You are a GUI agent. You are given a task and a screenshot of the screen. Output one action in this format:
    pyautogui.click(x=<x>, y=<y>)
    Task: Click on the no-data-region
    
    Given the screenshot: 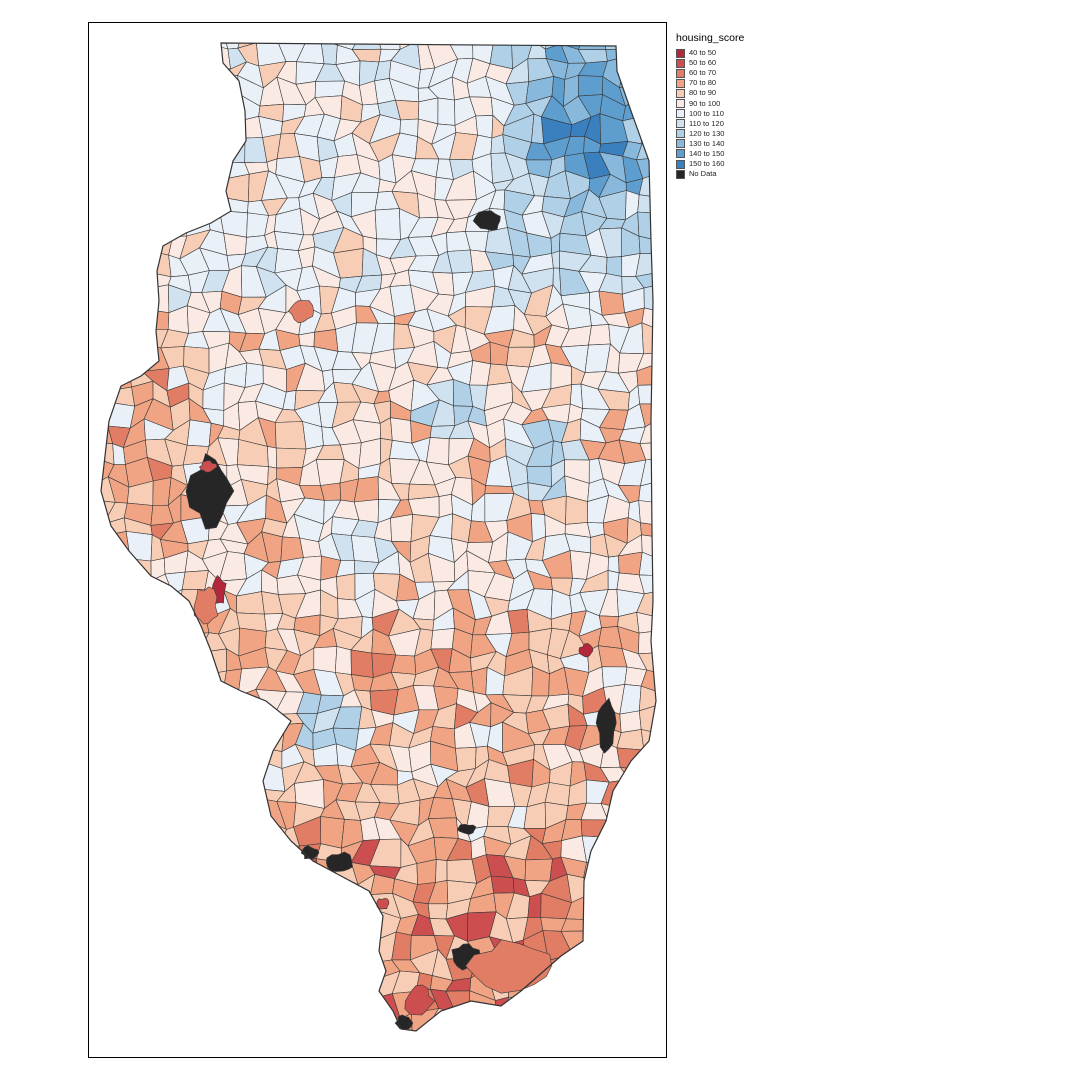 What is the action you would take?
    pyautogui.click(x=310, y=852)
    